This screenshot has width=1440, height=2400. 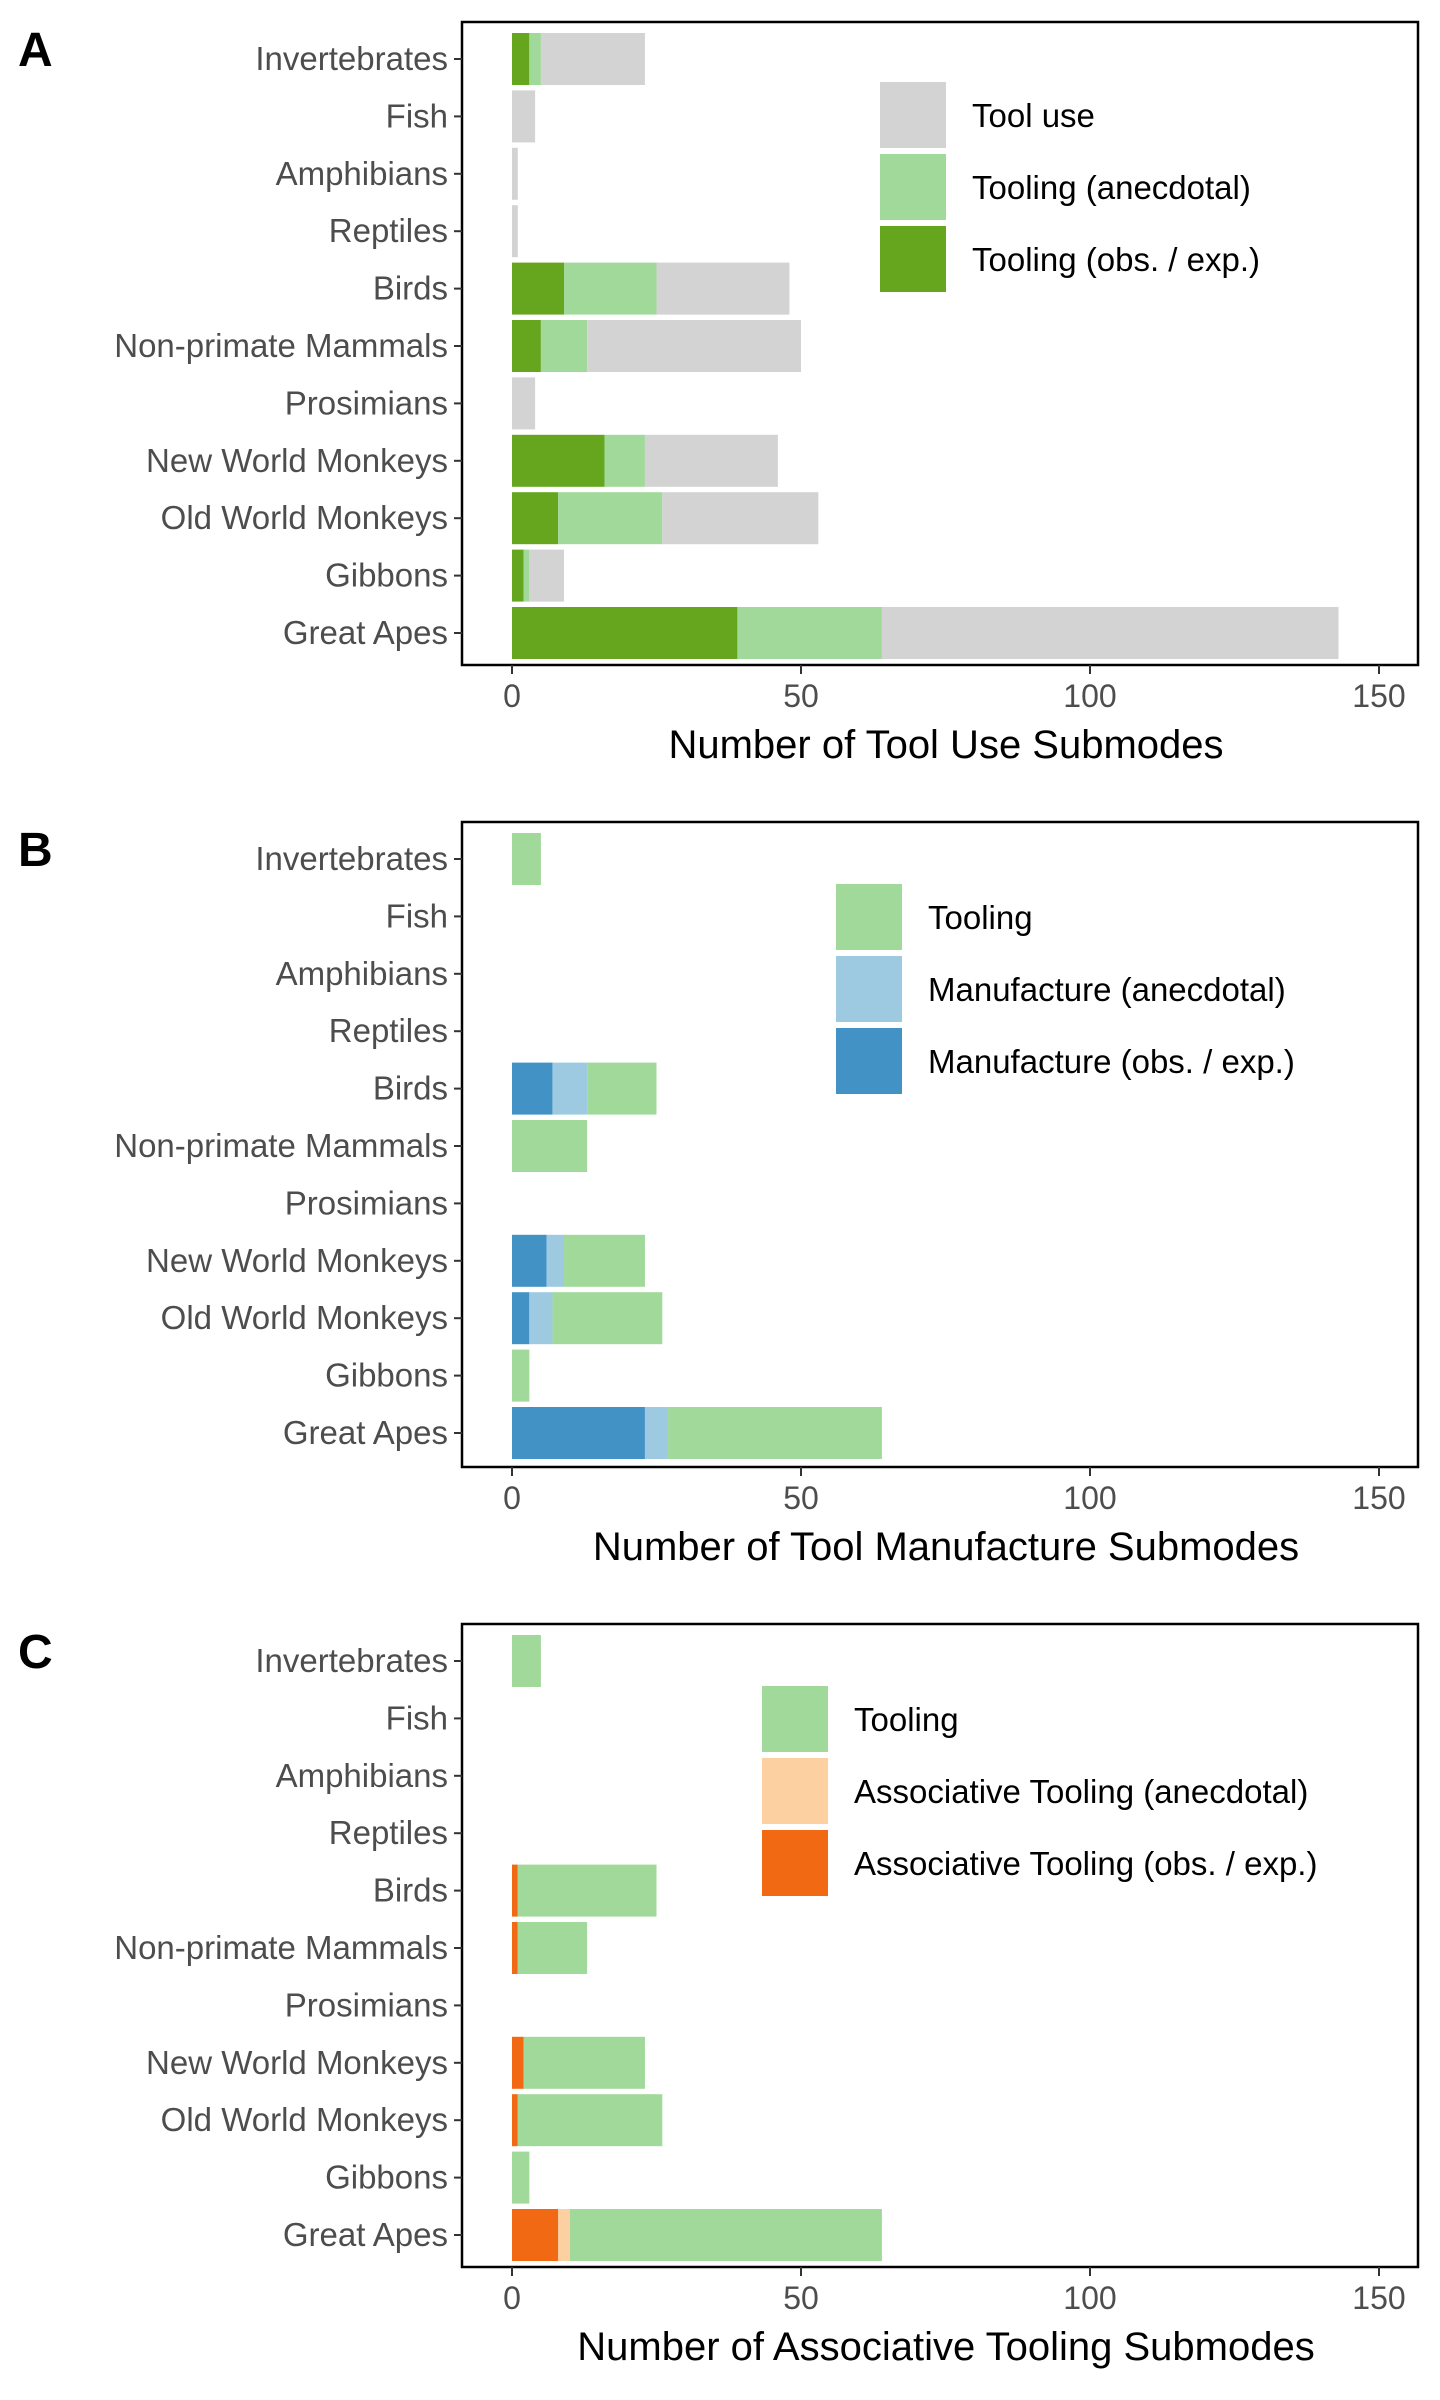 I want to click on legend-label-tooling-anecdotal: Tooling (anecdotal), so click(x=1111, y=187).